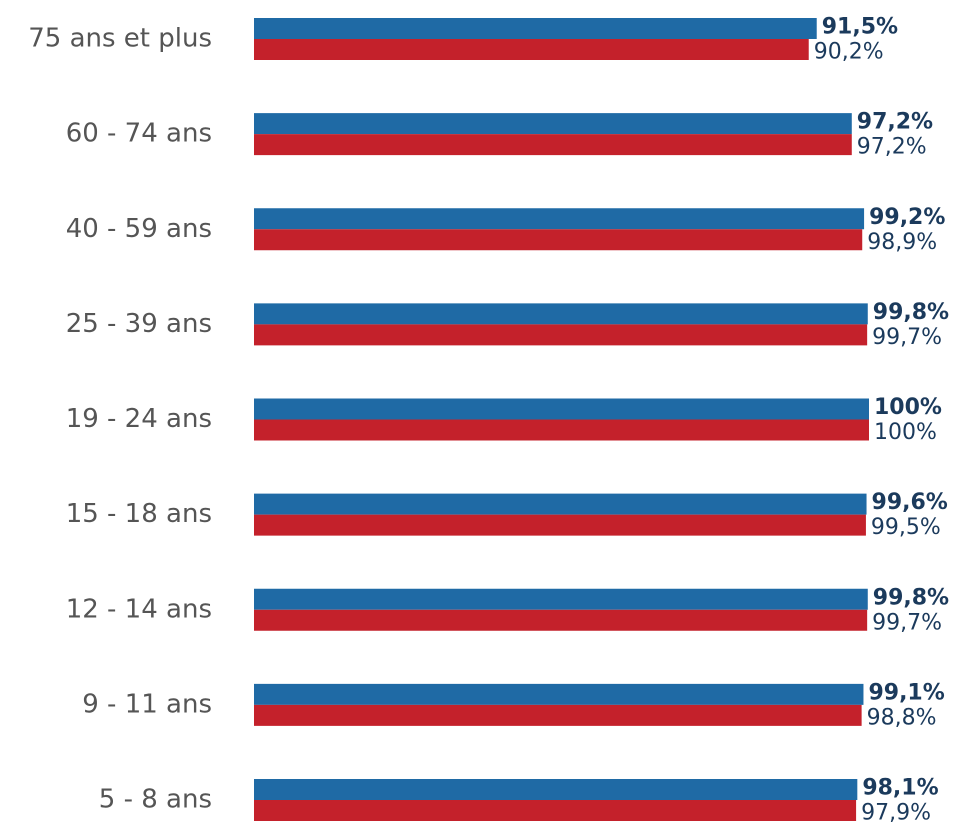 The height and width of the screenshot is (831, 964). Describe the element at coordinates (900, 788) in the screenshot. I see `value-label: 98,1%` at that location.